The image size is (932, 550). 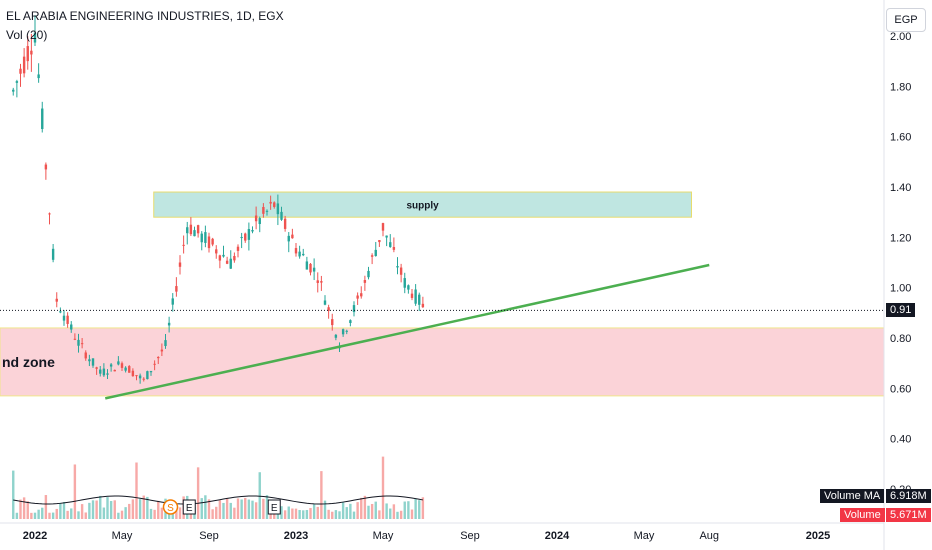 I want to click on event-marker: S, so click(x=170, y=507).